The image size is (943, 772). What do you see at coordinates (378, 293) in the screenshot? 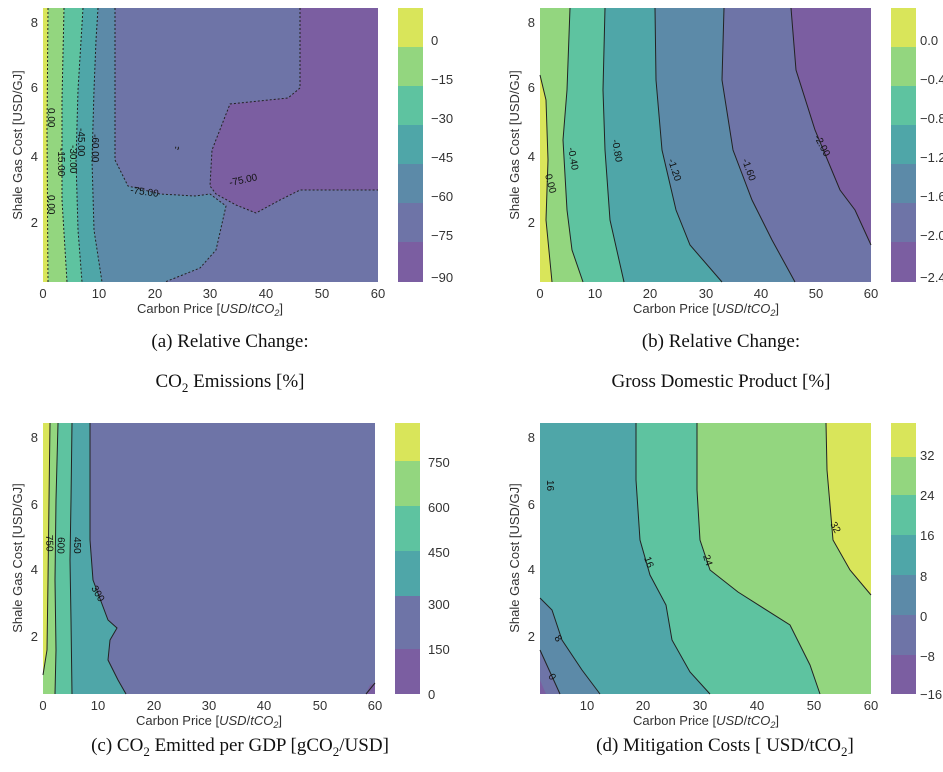
I see `x-tick-label: 60` at bounding box center [378, 293].